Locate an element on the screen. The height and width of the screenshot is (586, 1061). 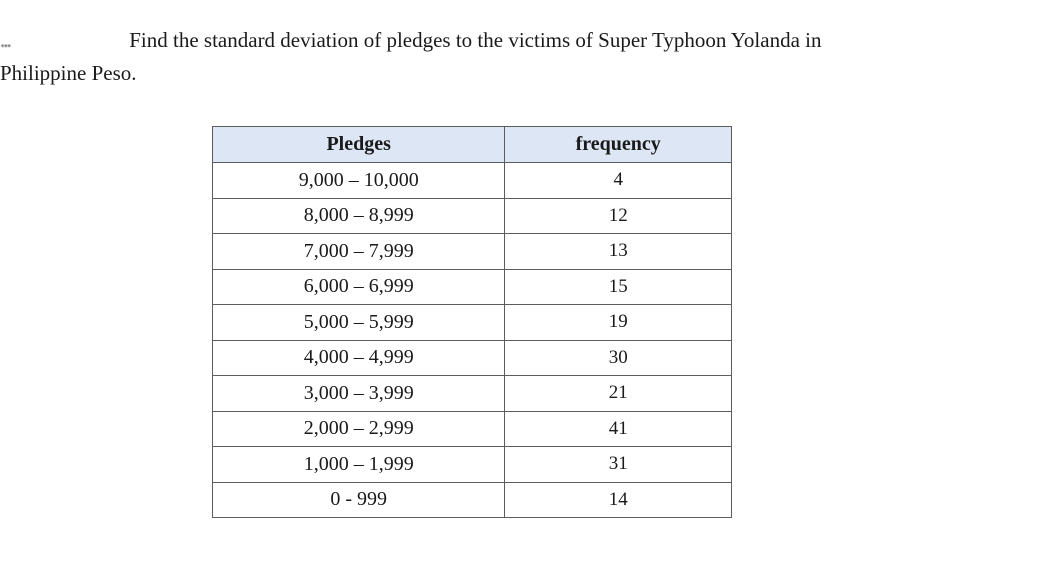
header-frequency: frequency is located at coordinates (618, 144).